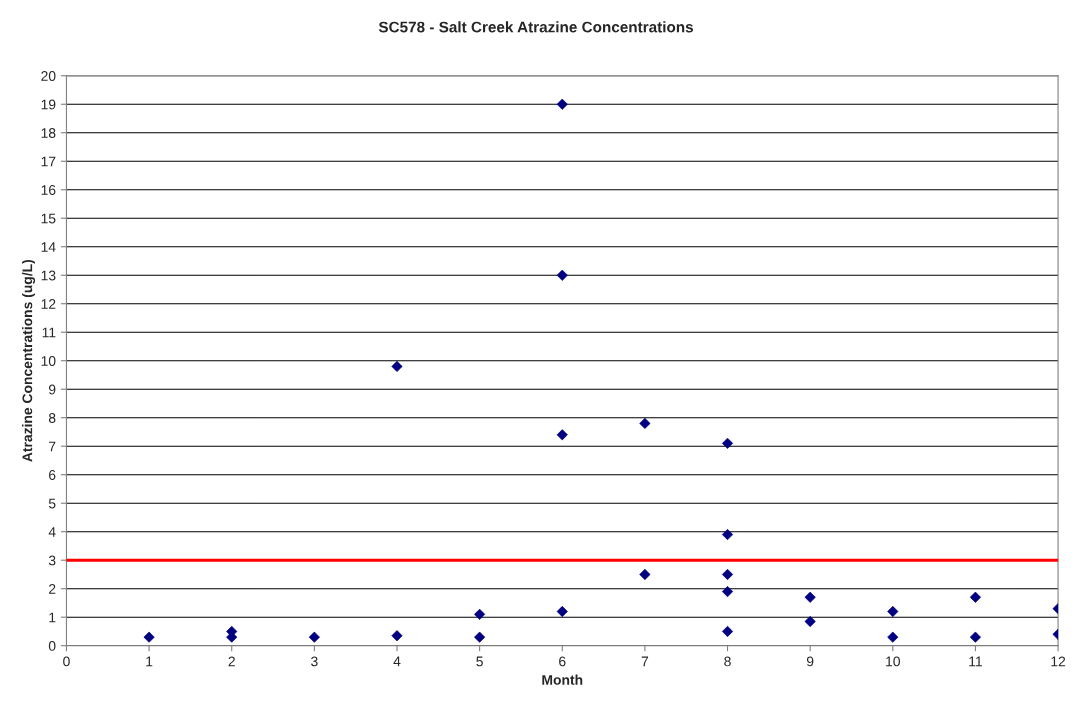 The width and height of the screenshot is (1072, 708). I want to click on y-tick-label: 3, so click(52, 560).